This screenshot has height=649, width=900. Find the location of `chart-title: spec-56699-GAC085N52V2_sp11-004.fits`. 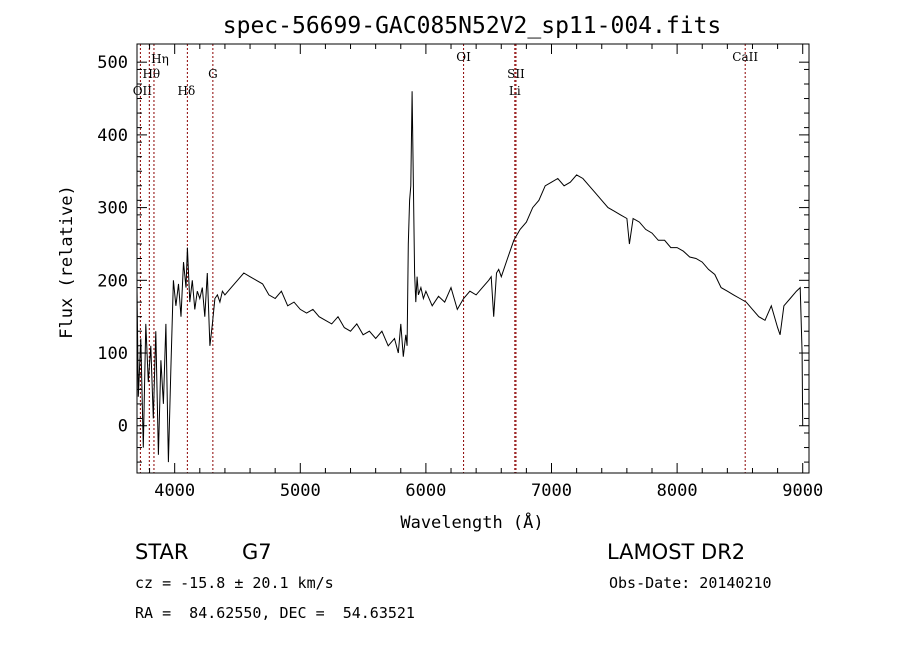

chart-title: spec-56699-GAC085N52V2_sp11-004.fits is located at coordinates (472, 26).